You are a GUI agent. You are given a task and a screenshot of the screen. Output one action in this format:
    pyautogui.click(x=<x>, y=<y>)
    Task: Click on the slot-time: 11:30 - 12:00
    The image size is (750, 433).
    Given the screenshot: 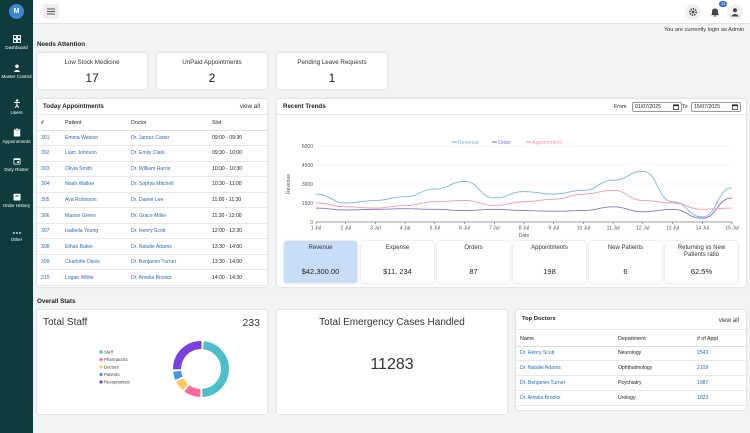 What is the action you would take?
    pyautogui.click(x=237, y=215)
    